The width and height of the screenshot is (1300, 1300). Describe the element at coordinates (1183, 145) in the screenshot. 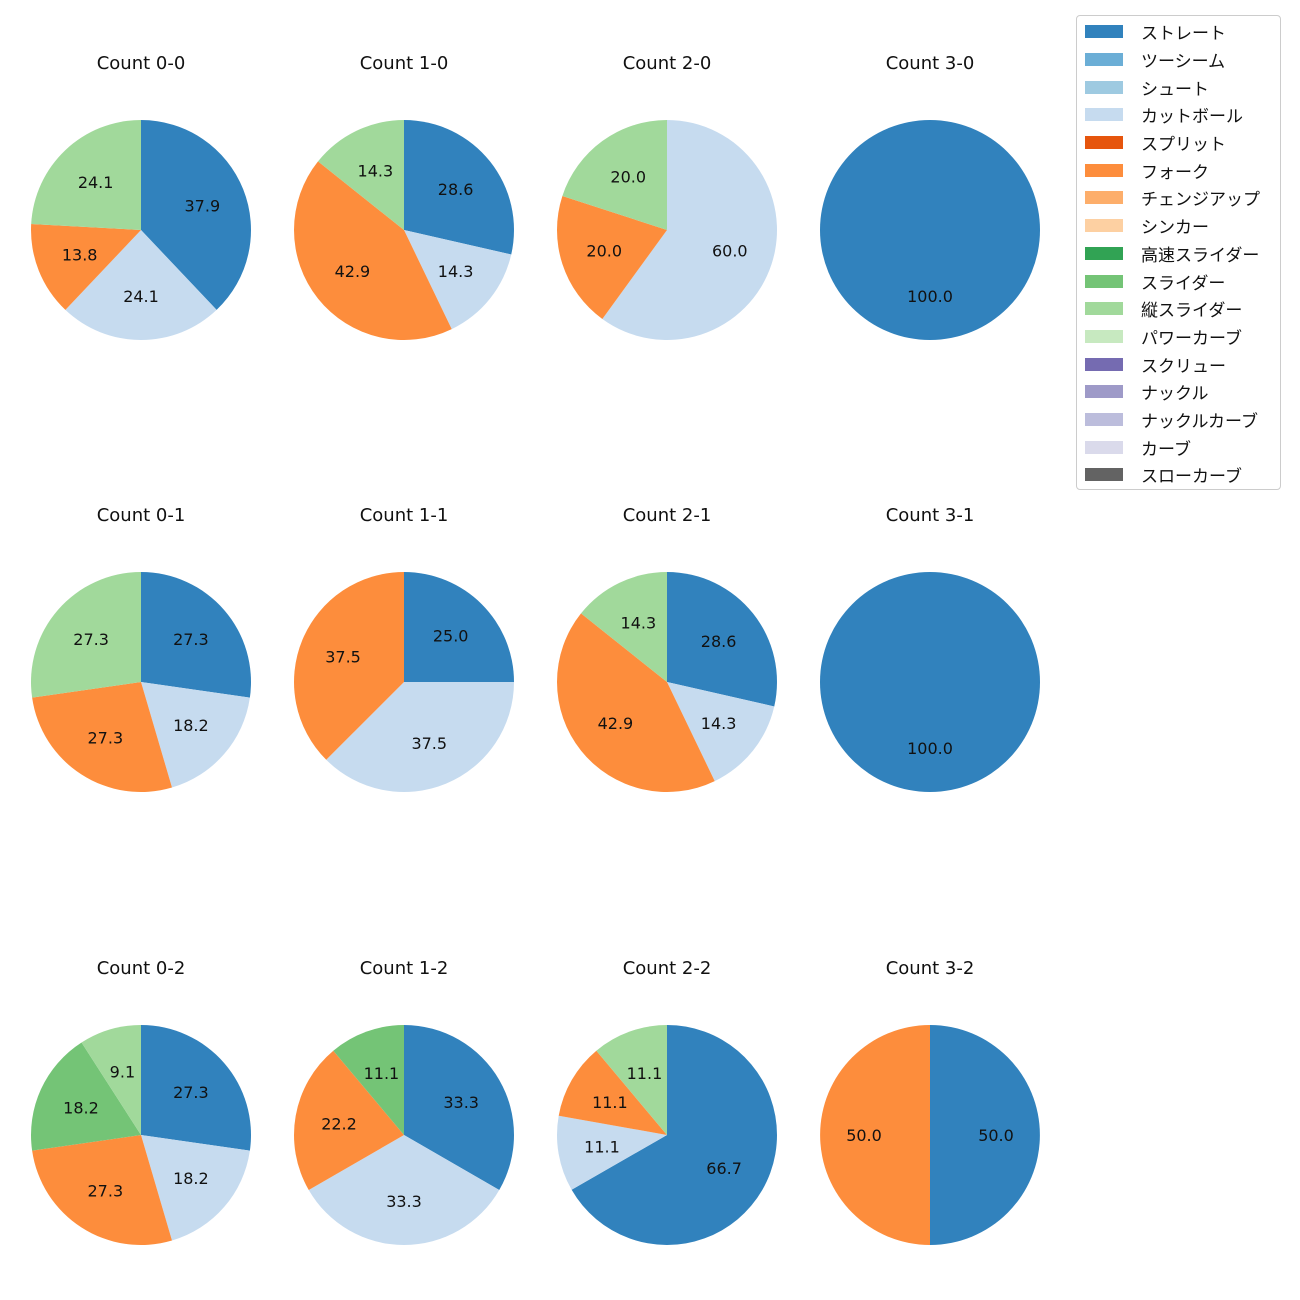

I see `legend-label: スプリット` at that location.